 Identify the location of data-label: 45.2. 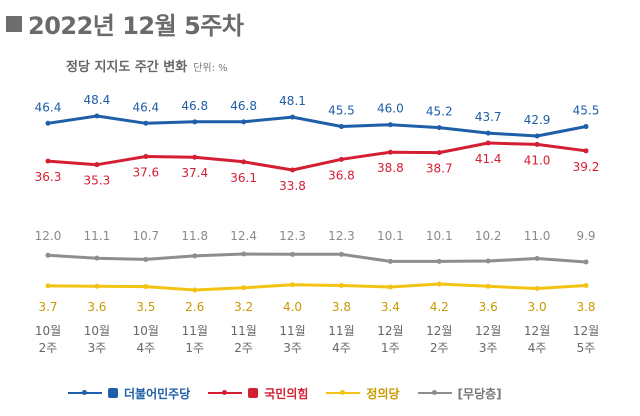
(439, 112).